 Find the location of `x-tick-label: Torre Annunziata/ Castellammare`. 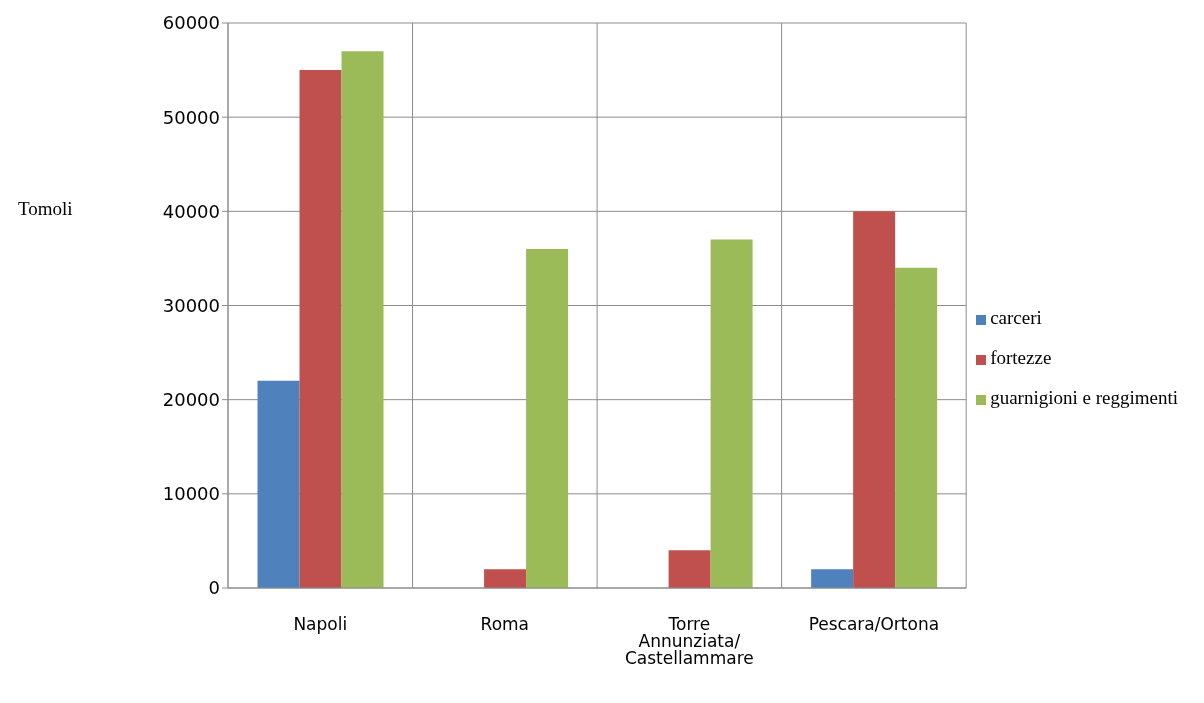

x-tick-label: Torre Annunziata/ Castellammare is located at coordinates (689, 641).